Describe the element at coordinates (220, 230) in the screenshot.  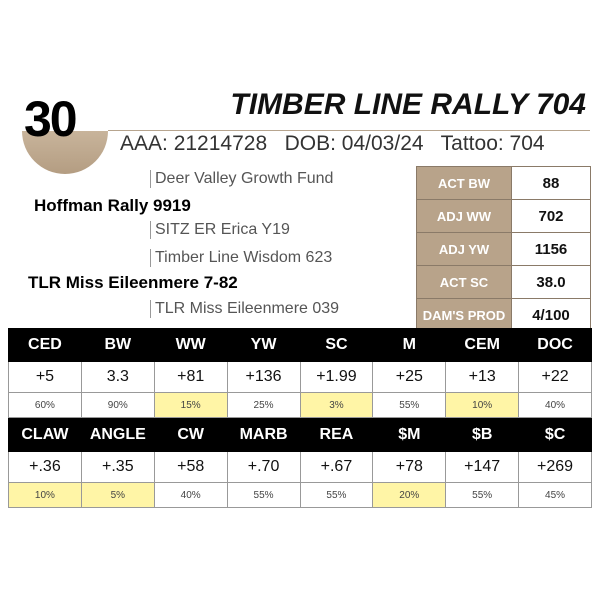
I see `sire-dam: SITZ ER Erica Y19` at that location.